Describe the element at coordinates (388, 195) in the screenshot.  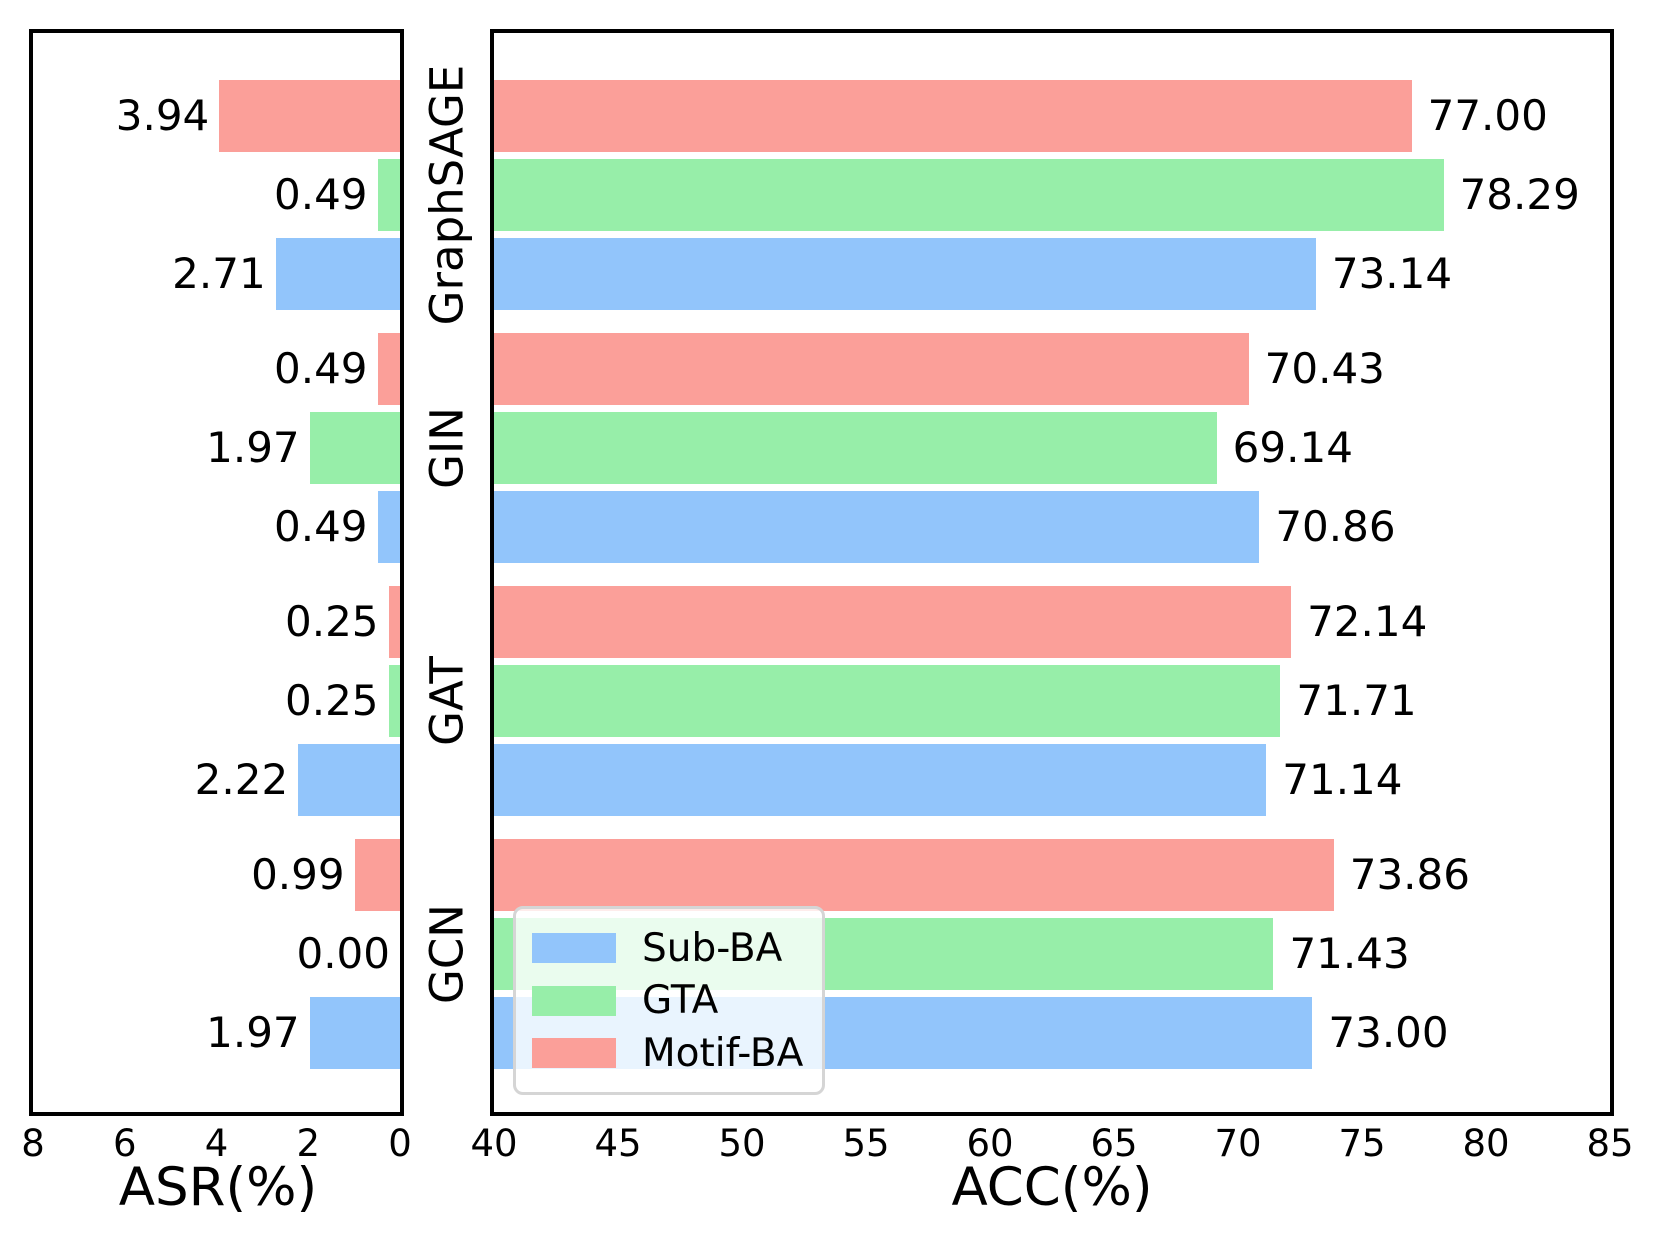
I see `bar-gta-graphsage-asr` at that location.